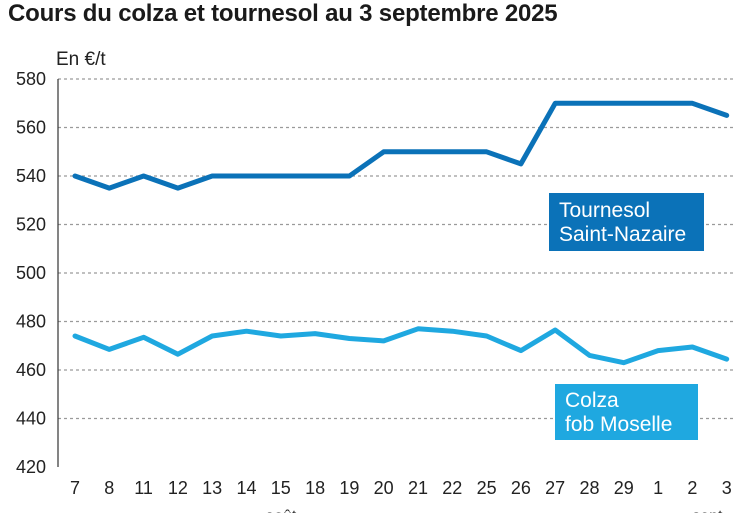 The width and height of the screenshot is (747, 513). I want to click on y-tick-label: 520, so click(31, 225).